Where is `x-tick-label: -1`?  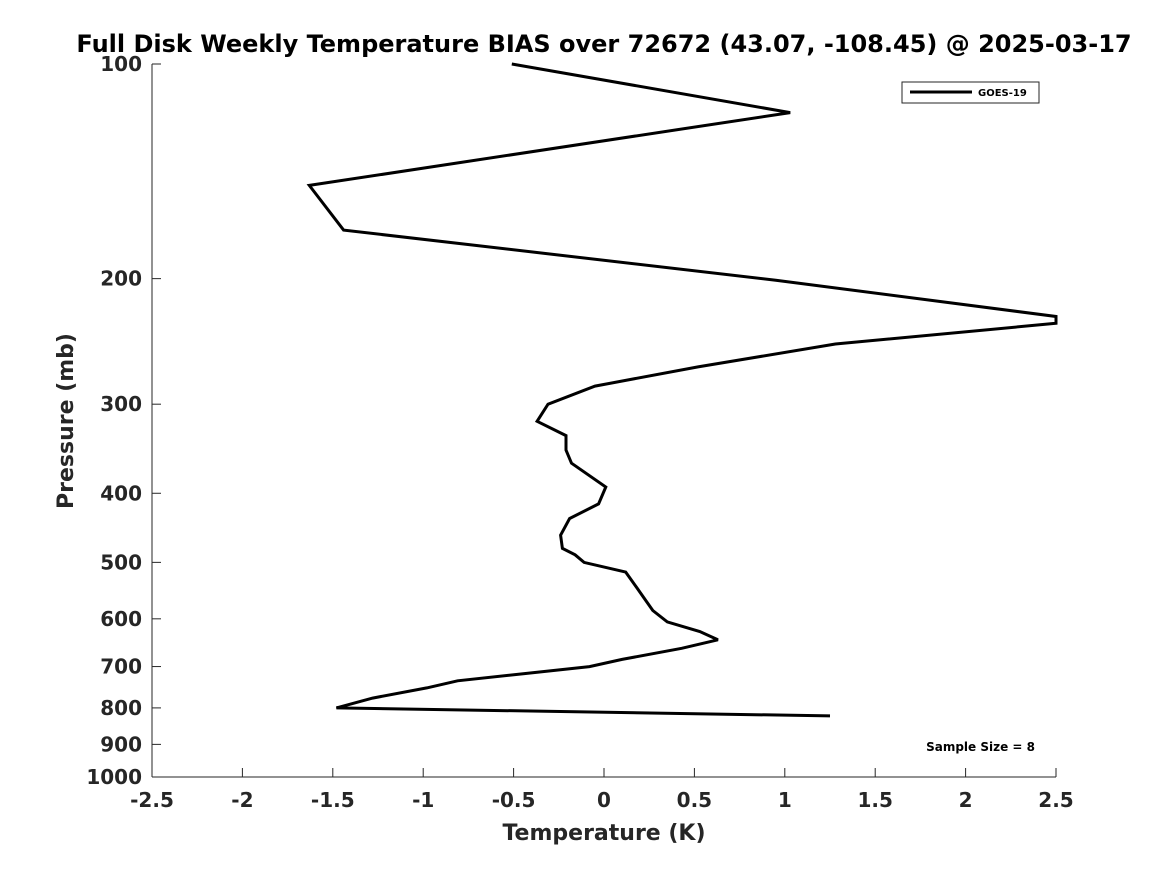 x-tick-label: -1 is located at coordinates (423, 800).